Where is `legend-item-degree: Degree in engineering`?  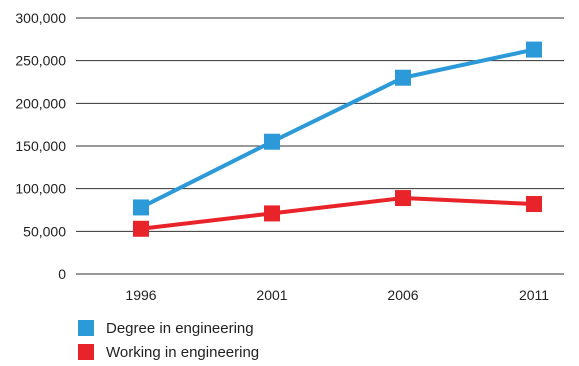 legend-item-degree: Degree in engineering is located at coordinates (168, 328).